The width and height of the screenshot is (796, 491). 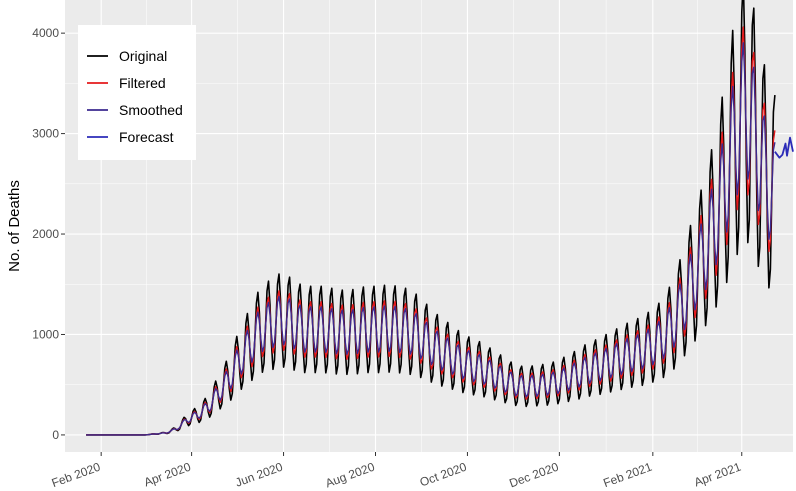 What do you see at coordinates (627, 475) in the screenshot?
I see `x-tick-label: Feb 2021` at bounding box center [627, 475].